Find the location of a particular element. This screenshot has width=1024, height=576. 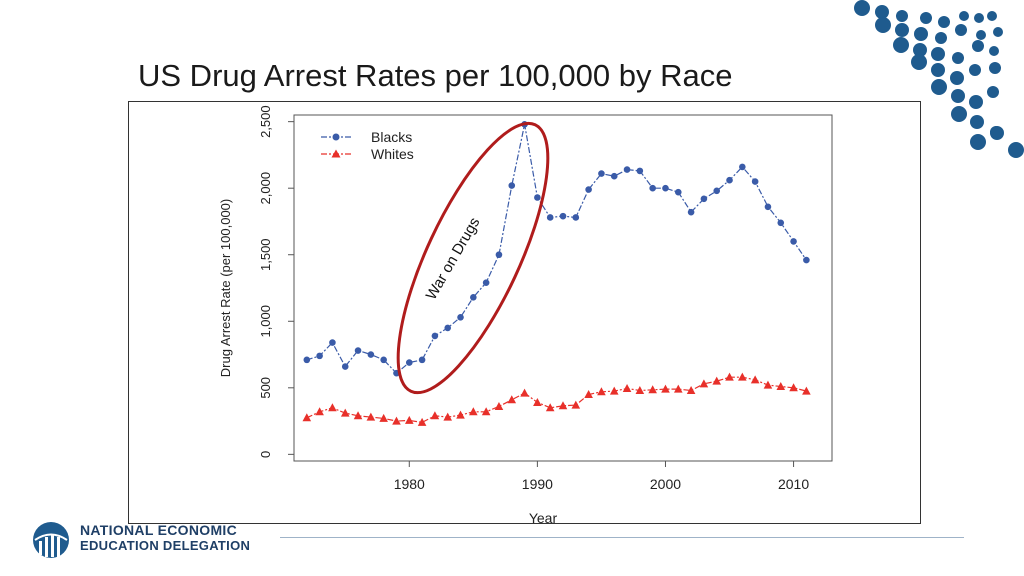

logo-text-line1: NATIONAL ECONOMIC is located at coordinates (159, 530).